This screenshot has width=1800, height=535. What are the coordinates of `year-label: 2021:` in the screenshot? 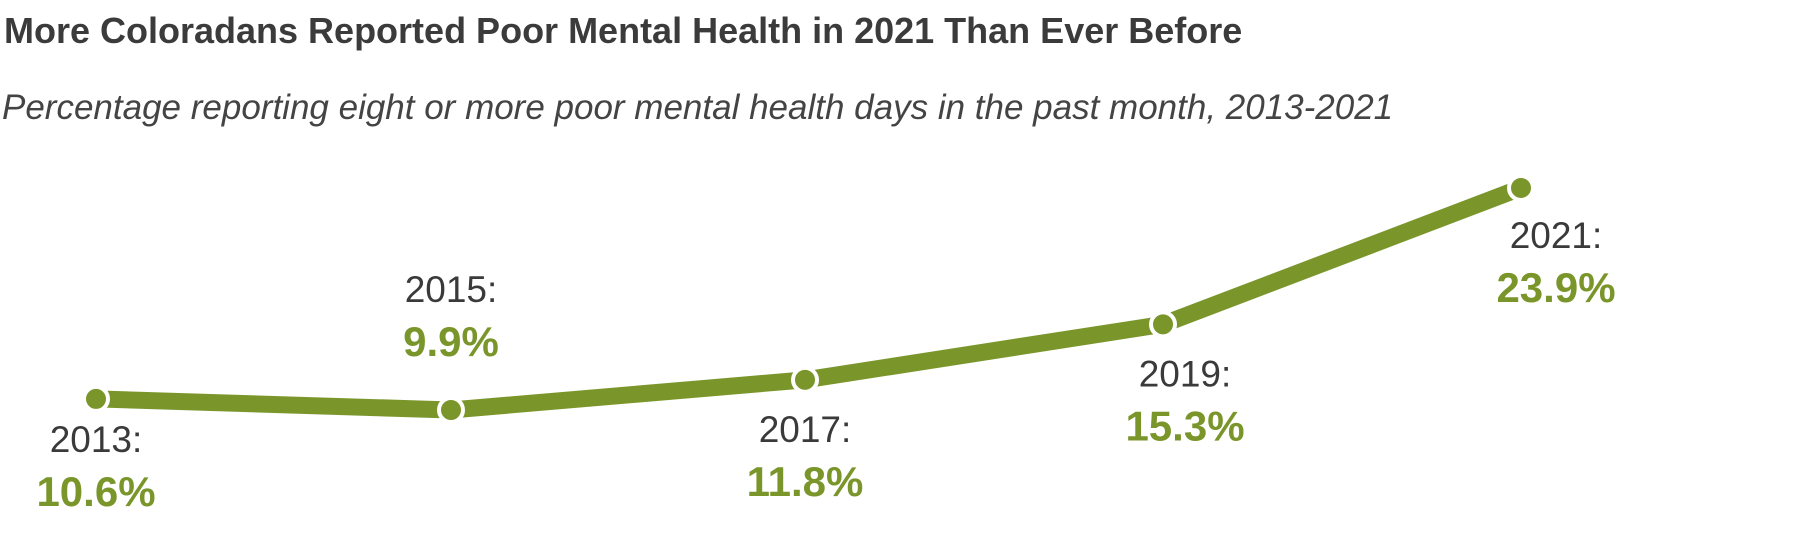 It's located at (1556, 235).